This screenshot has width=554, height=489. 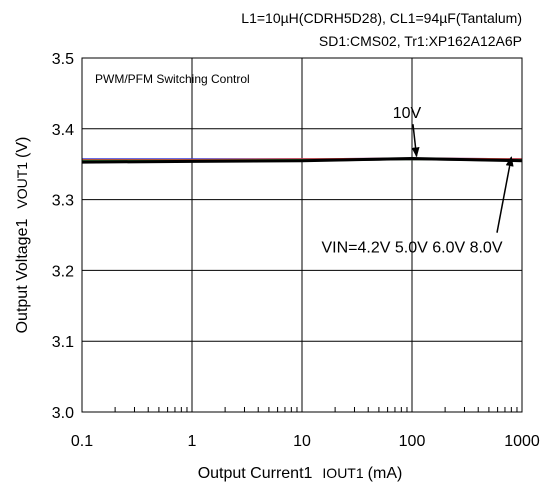 I want to click on annotation-text: 10V, so click(x=407, y=113).